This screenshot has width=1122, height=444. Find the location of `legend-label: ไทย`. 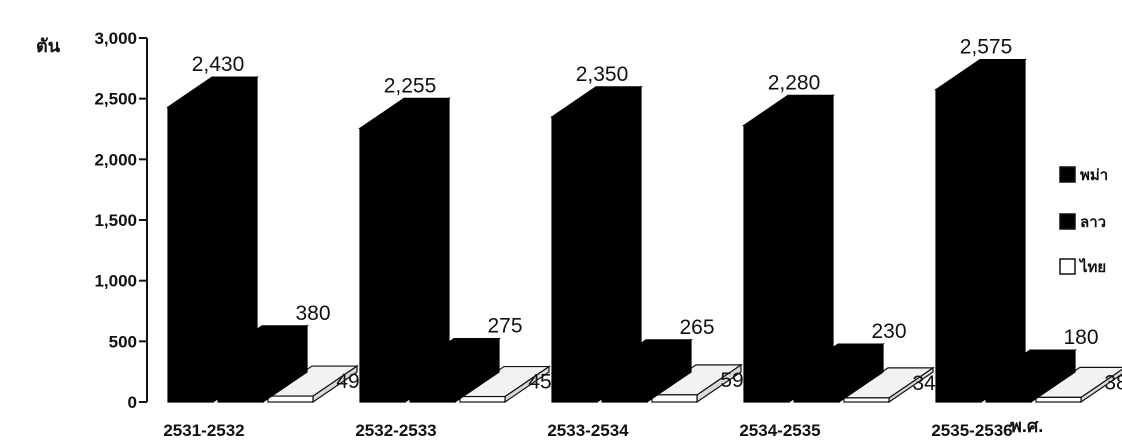

legend-label: ไทย is located at coordinates (1092, 266).